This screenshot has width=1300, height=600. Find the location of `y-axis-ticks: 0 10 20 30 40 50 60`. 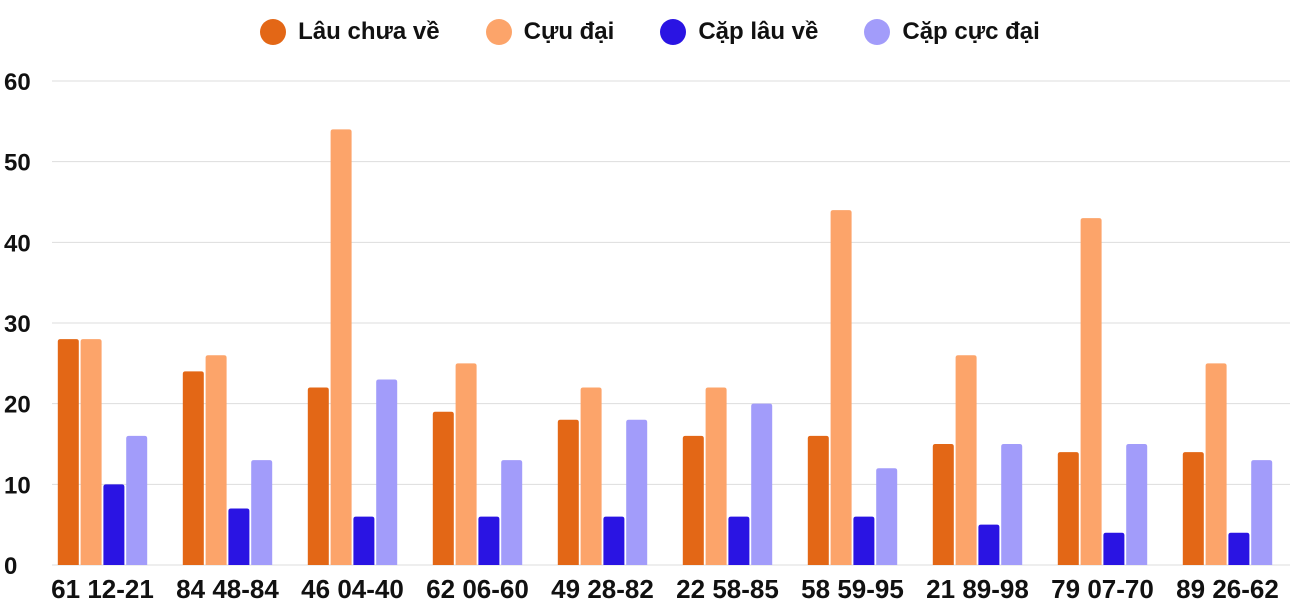

y-axis-ticks: 0 10 20 30 40 50 60 is located at coordinates (17, 324).